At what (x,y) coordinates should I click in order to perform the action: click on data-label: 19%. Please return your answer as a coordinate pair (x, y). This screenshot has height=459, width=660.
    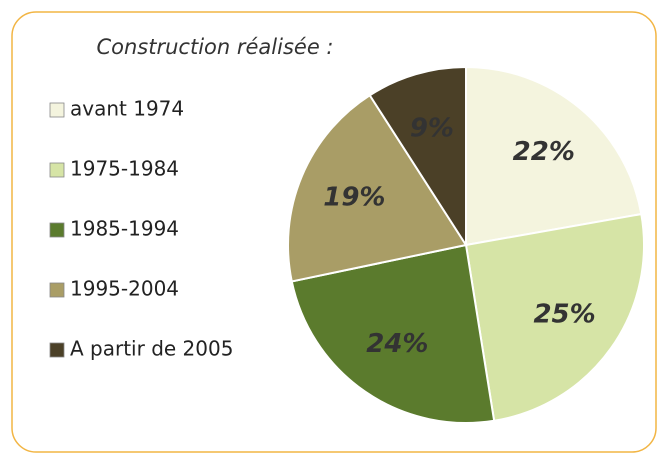
    Looking at the image, I should click on (354, 198).